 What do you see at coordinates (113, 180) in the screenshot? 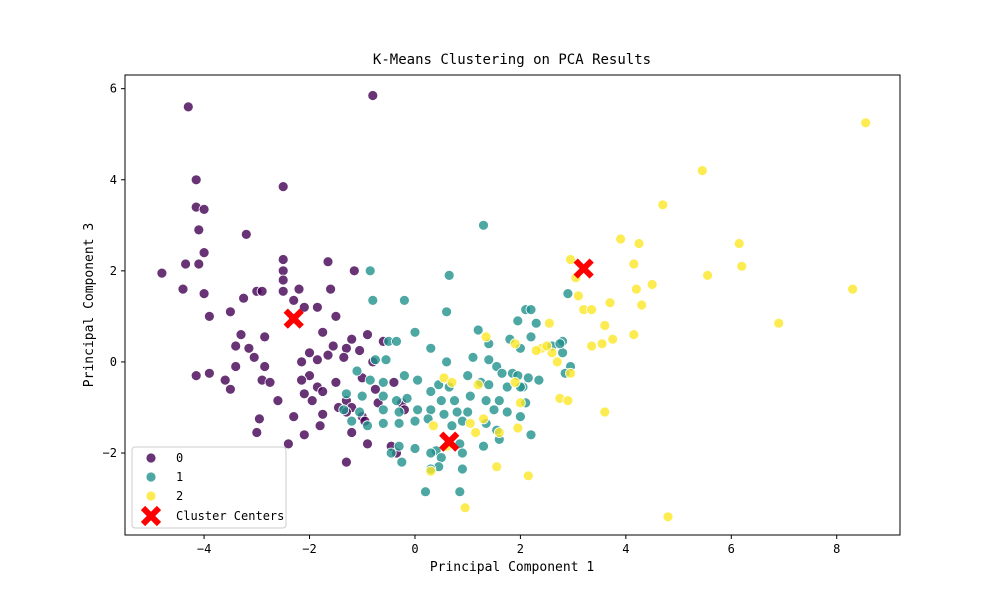
I see `y-tick-label: 4` at bounding box center [113, 180].